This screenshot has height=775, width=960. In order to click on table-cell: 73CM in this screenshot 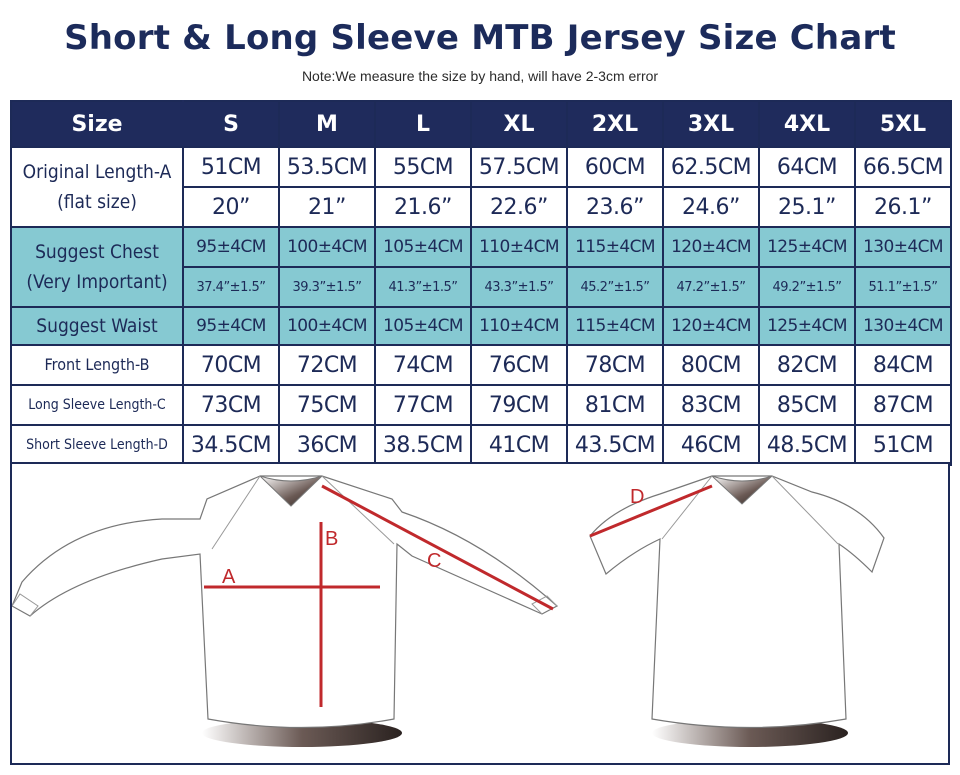, I will do `click(231, 405)`.